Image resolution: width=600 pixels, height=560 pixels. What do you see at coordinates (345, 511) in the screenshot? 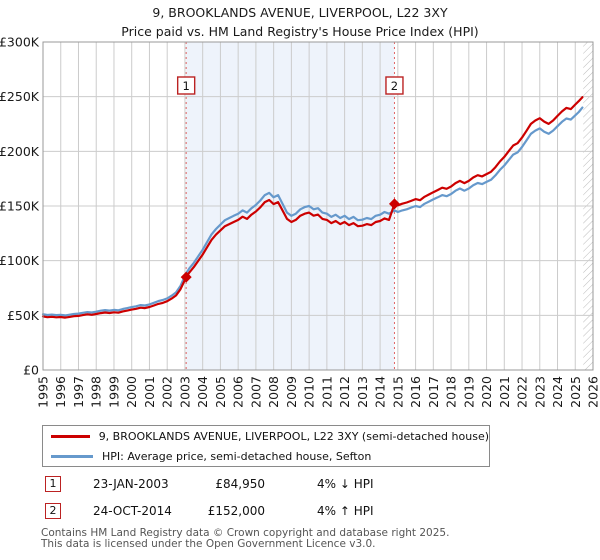
I see `transaction-2-hpi-delta: 4% ↑ HPI` at bounding box center [345, 511].